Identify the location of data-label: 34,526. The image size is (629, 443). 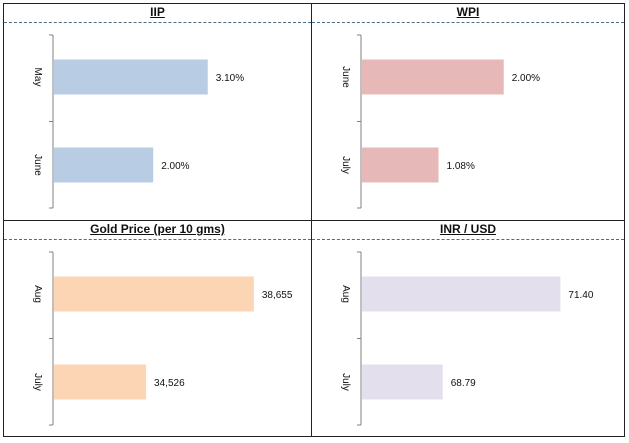
(169, 383).